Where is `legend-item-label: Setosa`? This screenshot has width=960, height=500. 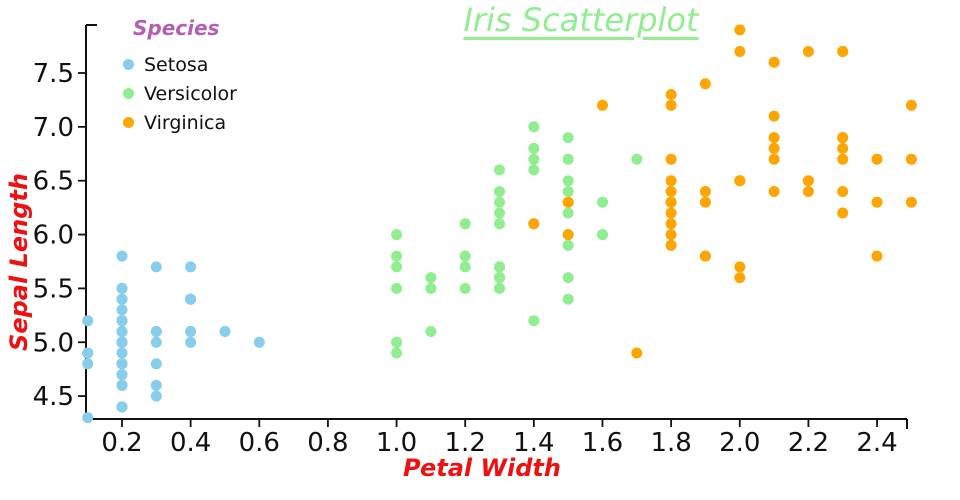 legend-item-label: Setosa is located at coordinates (176, 64).